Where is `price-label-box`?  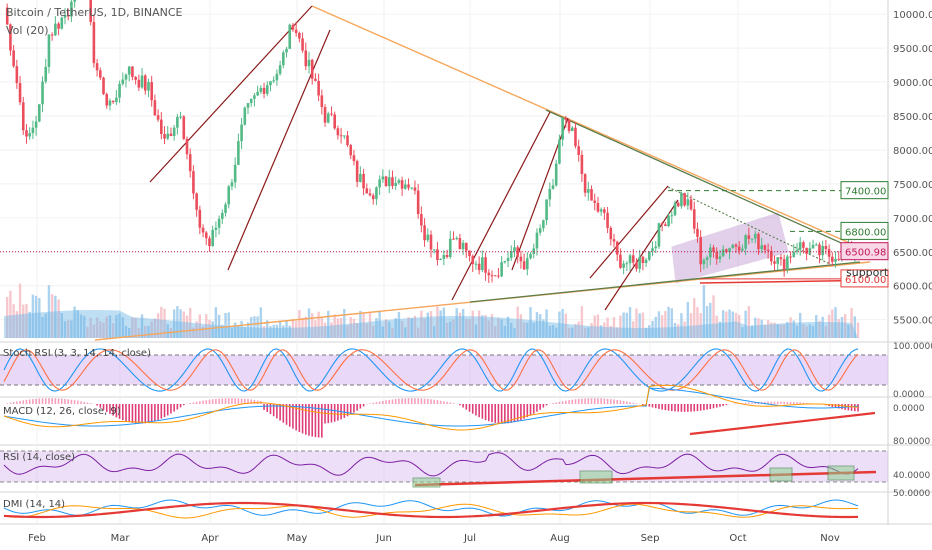 price-label-box is located at coordinates (864, 190).